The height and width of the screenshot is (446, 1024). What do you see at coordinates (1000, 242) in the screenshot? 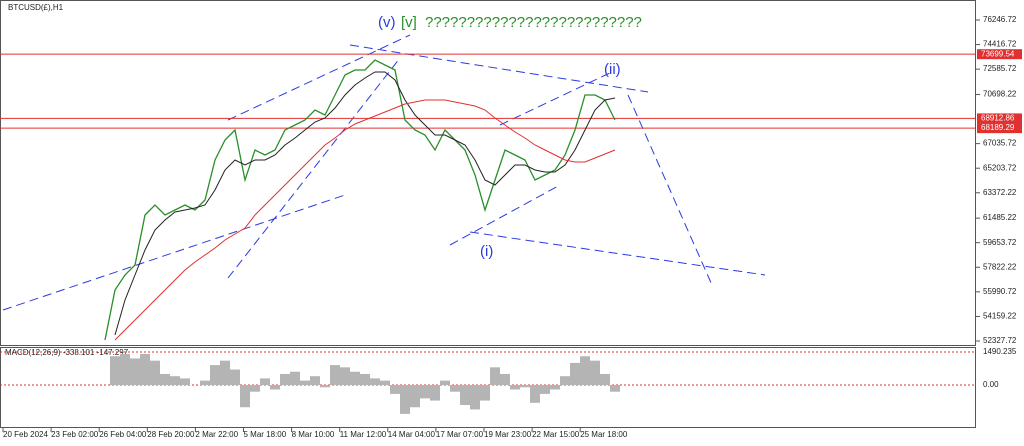
I see `y-tick-label: 59653.72` at bounding box center [1000, 242].